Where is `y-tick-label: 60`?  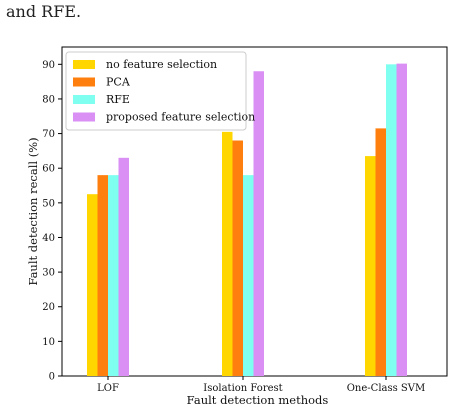
y-tick-label: 60 is located at coordinates (48, 169).